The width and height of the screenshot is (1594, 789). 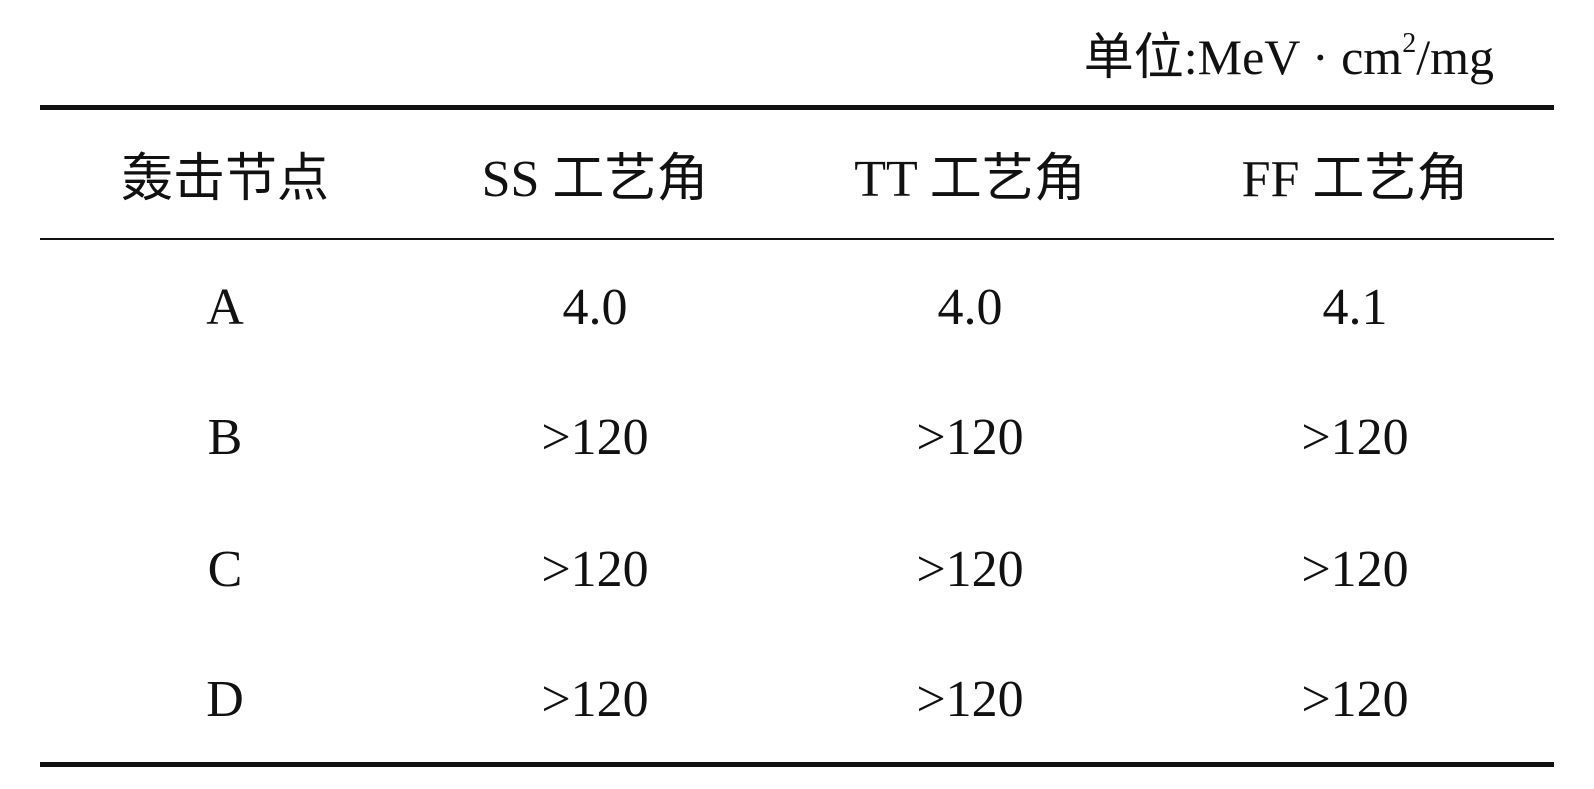 What do you see at coordinates (797, 570) in the screenshot?
I see `table-row: C >120 >120 >120` at bounding box center [797, 570].